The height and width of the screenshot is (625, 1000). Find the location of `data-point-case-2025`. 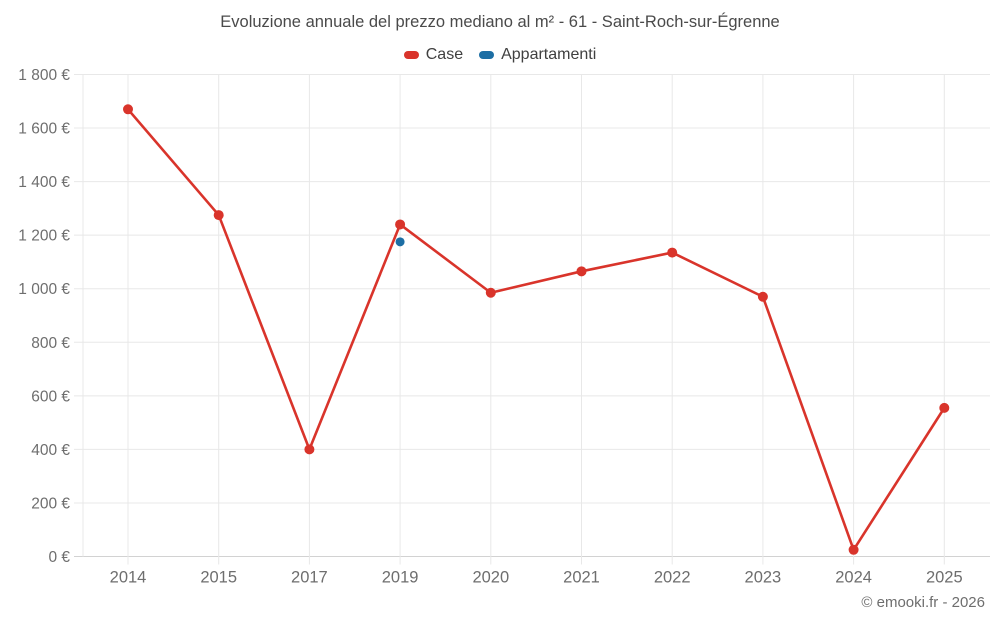

data-point-case-2025 is located at coordinates (944, 407).